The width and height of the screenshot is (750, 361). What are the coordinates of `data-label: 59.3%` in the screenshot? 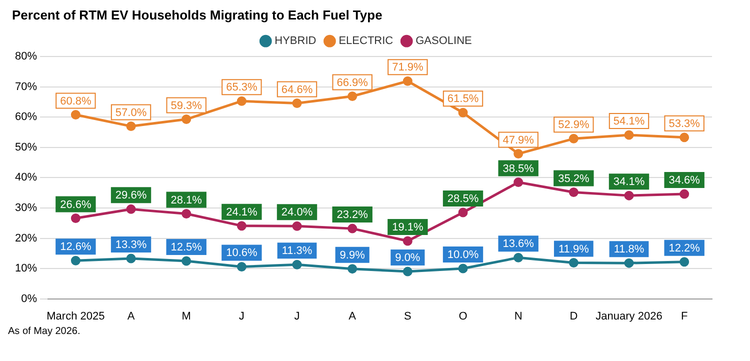 It's located at (186, 106).